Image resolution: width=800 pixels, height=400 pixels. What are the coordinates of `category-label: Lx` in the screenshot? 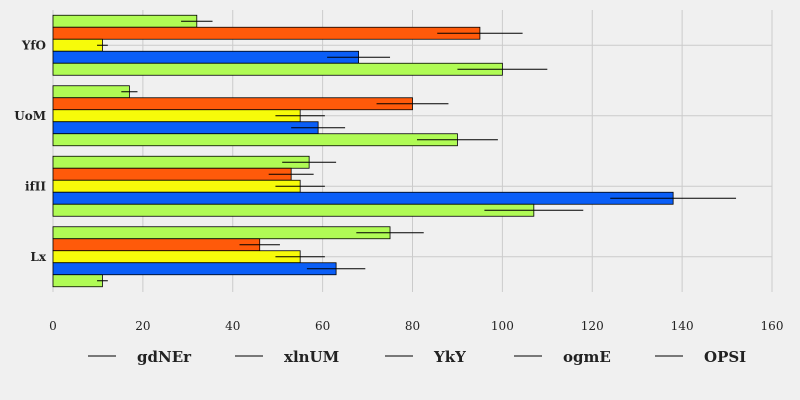 It's located at (38, 257).